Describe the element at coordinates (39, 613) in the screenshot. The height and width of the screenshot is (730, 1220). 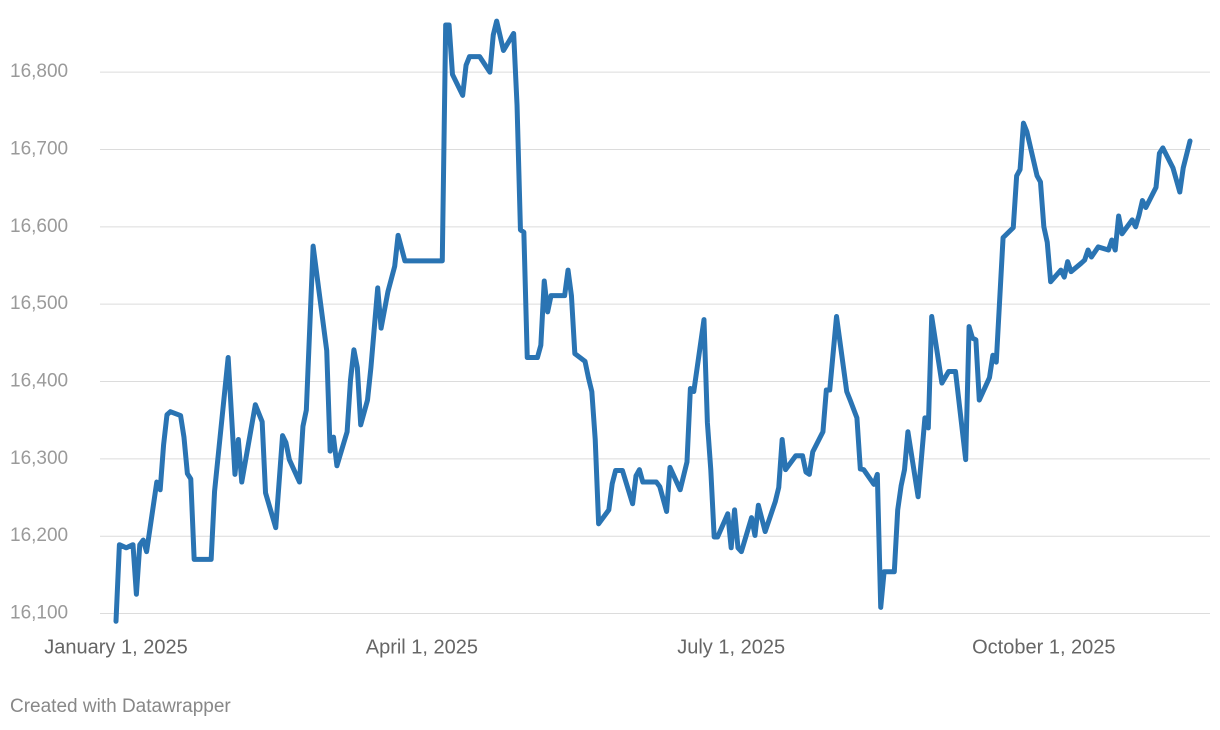
I see `y-tick-label: 16,100` at that location.